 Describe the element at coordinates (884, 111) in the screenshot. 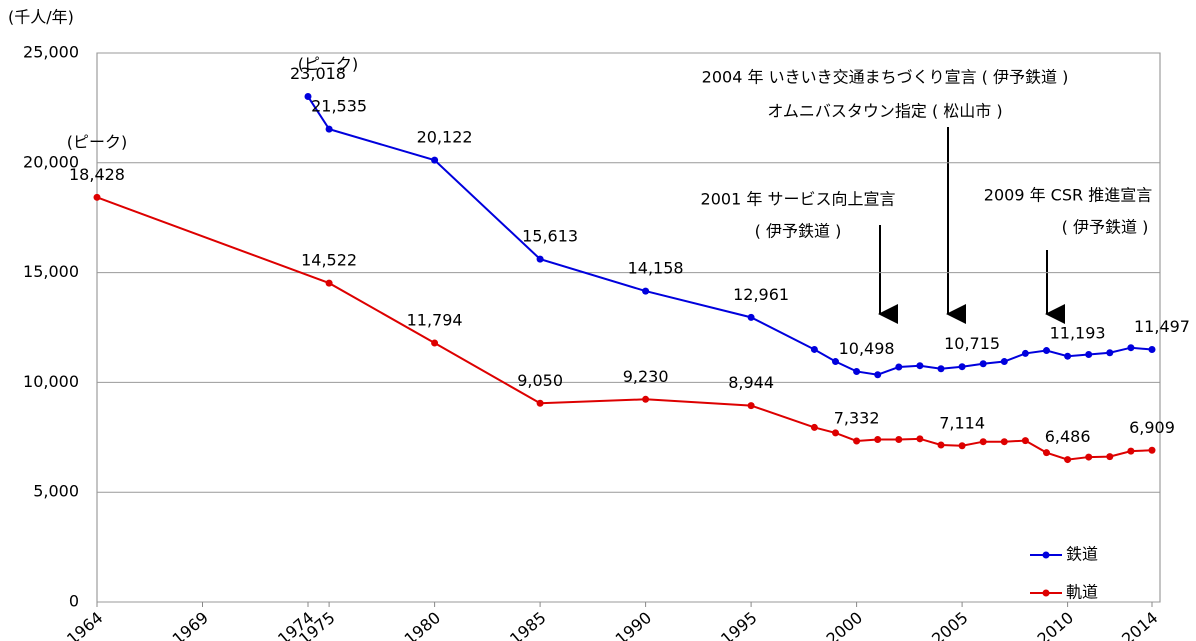

I see `annotation: オムニバスタウン指定 ( 松山市 )` at that location.